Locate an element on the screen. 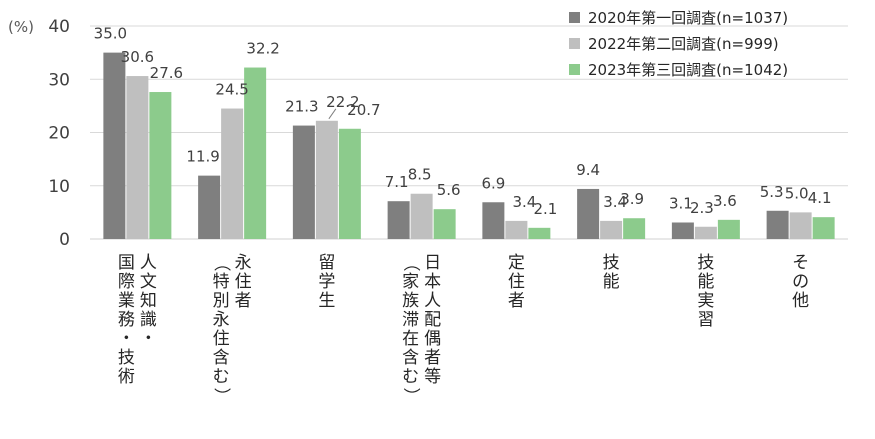  category-char: 偶 is located at coordinates (432, 339).